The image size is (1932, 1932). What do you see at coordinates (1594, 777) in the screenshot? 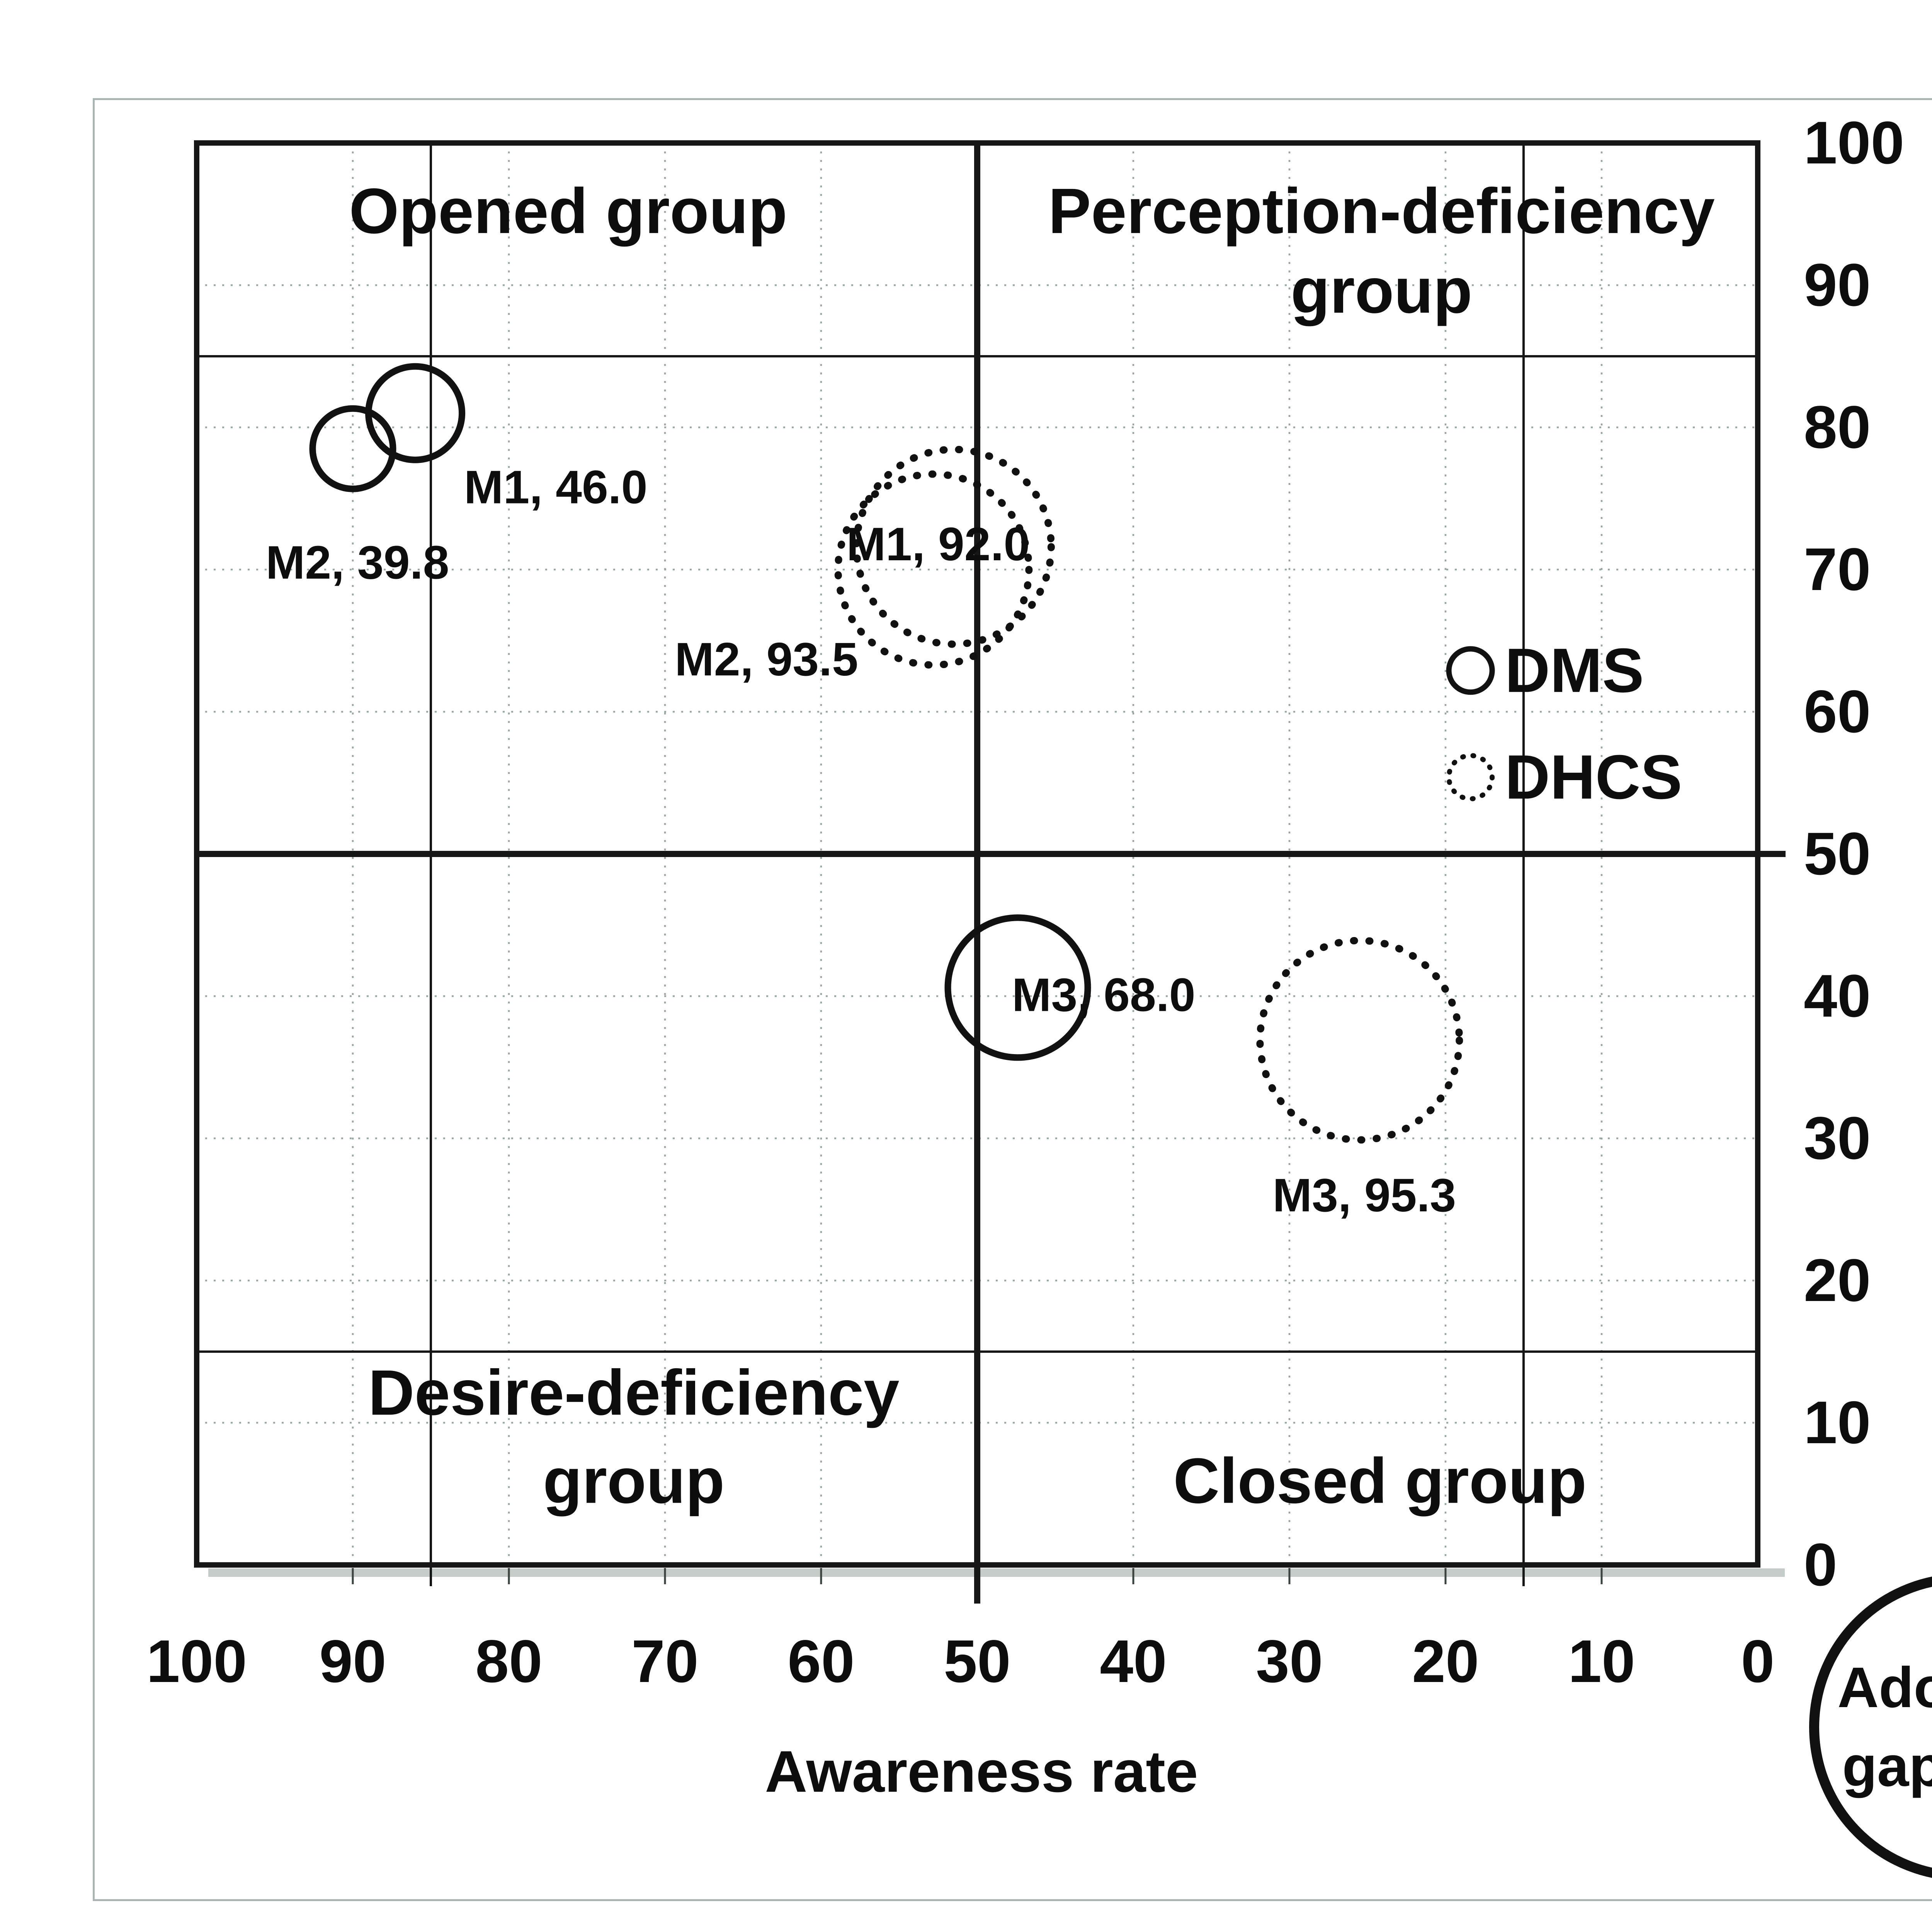
I see `legend-label-dhcs: DHCS` at bounding box center [1594, 777].